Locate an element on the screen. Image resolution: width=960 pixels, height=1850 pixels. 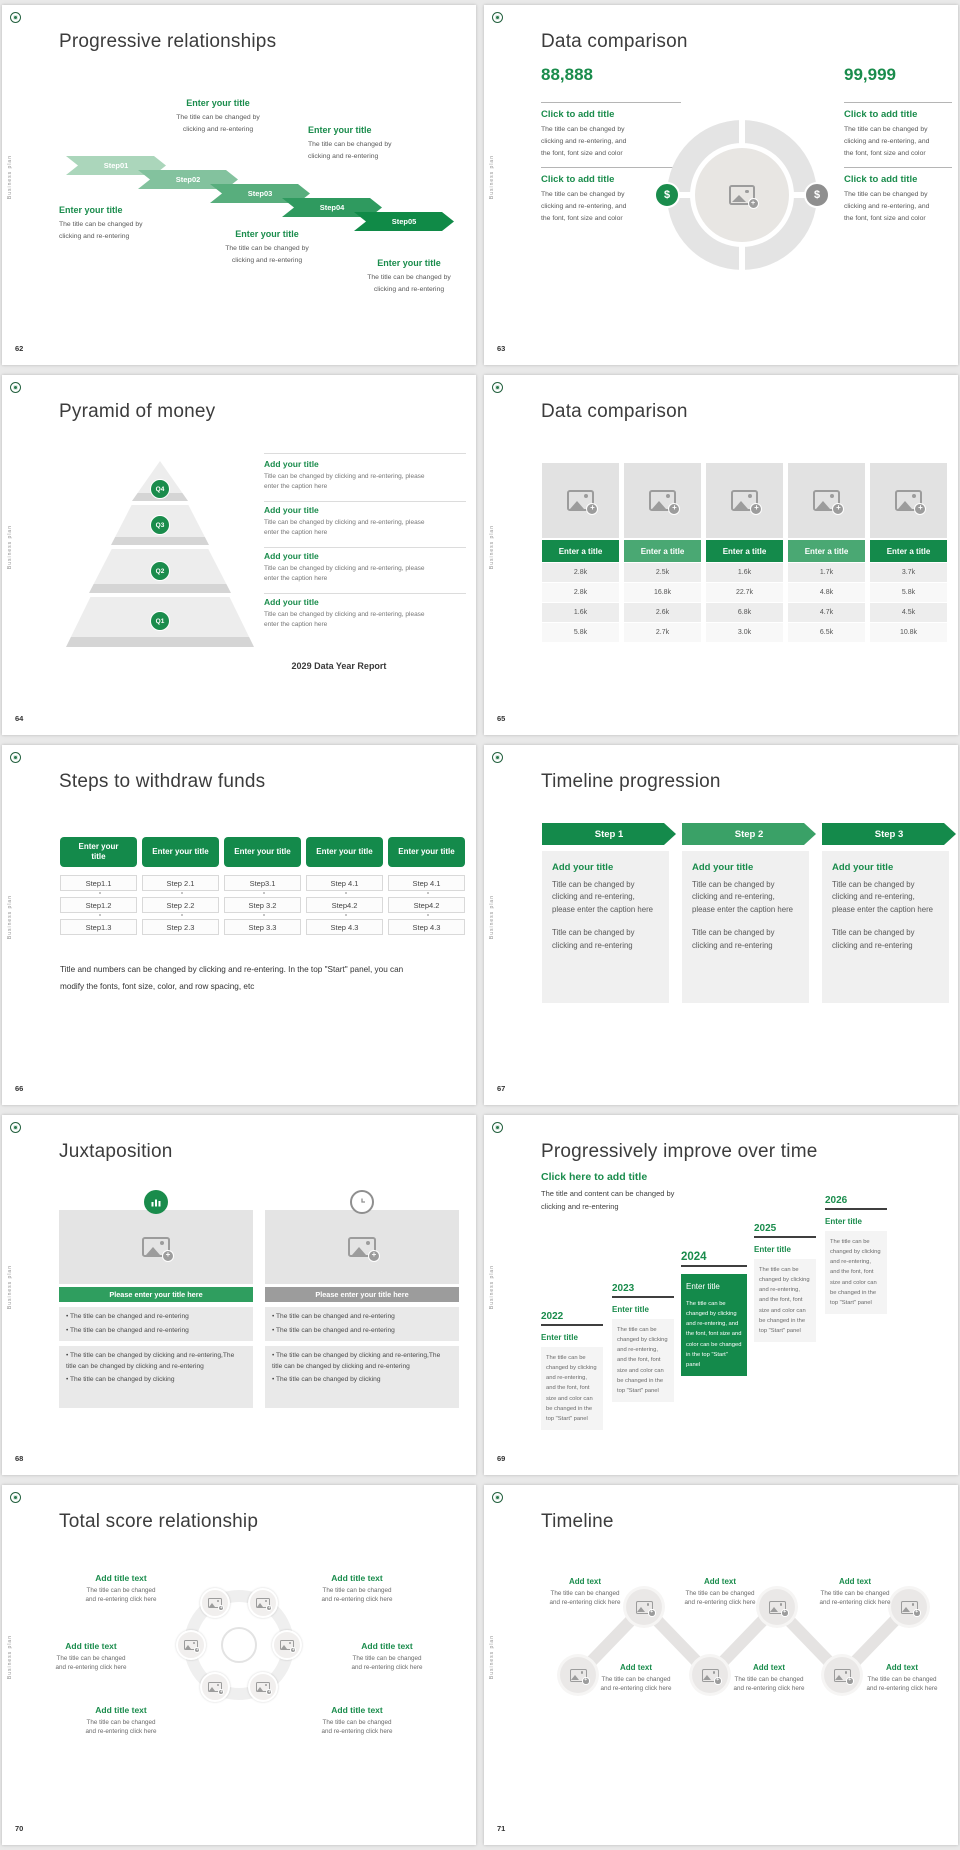
money-badge-icon: $ is located at coordinates (667, 195).